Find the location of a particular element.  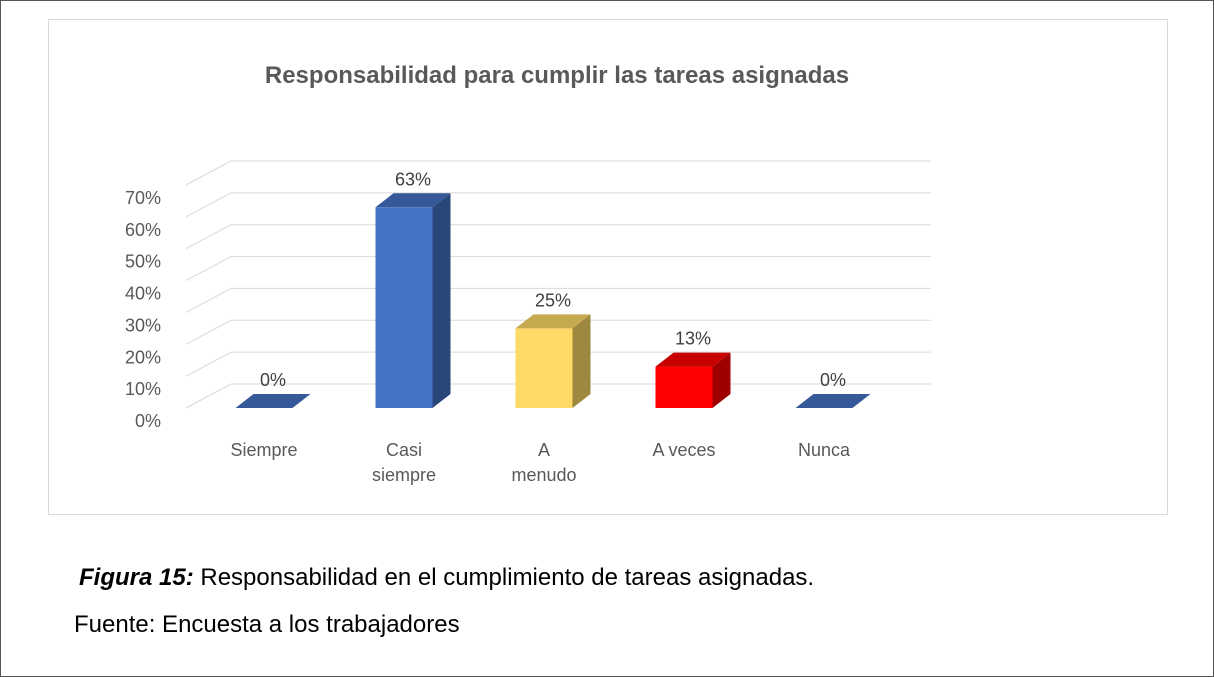

caption-label: Figura 15: is located at coordinates (136, 577).